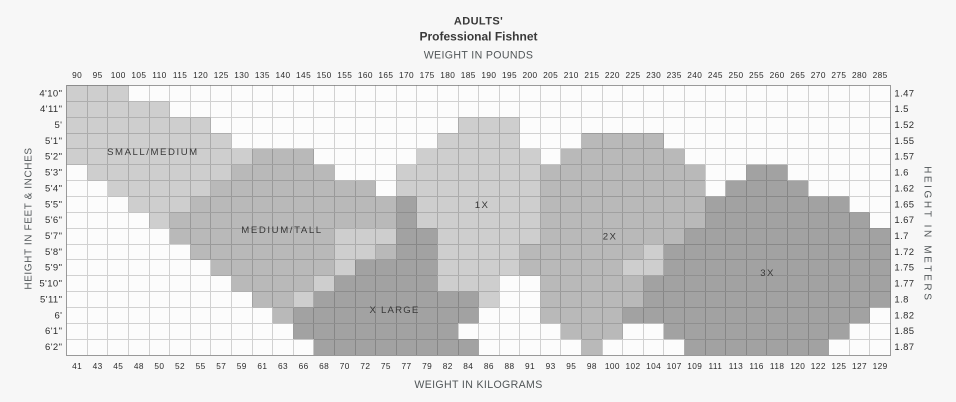 The width and height of the screenshot is (956, 402). Describe the element at coordinates (482, 205) in the screenshot. I see `svg-text: 1X` at that location.